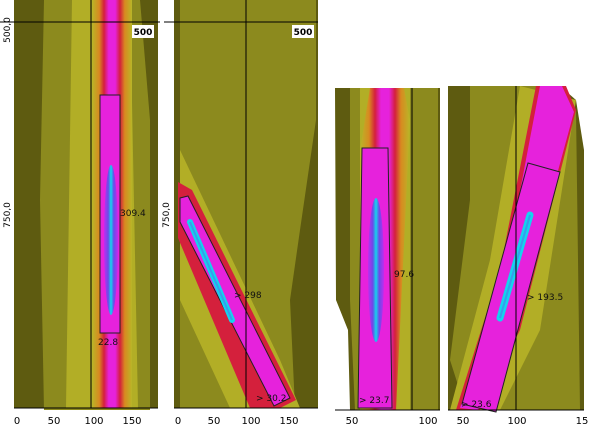  I want to click on panel-d-core, so click(515, 266).